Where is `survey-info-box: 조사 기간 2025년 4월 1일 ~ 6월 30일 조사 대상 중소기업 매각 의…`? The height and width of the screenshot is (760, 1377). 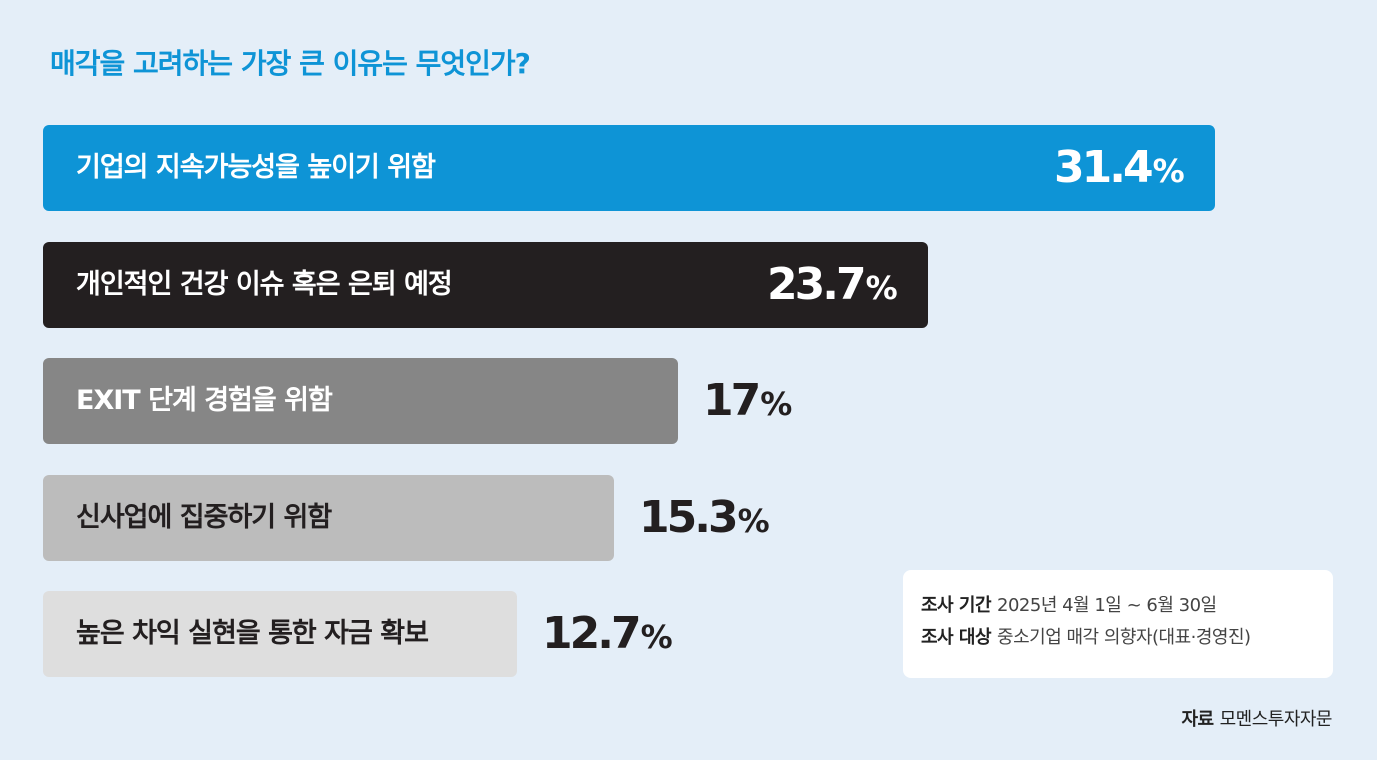 survey-info-box: 조사 기간 2025년 4월 1일 ~ 6월 30일 조사 대상 중소기업 매각 의… is located at coordinates (1118, 624).